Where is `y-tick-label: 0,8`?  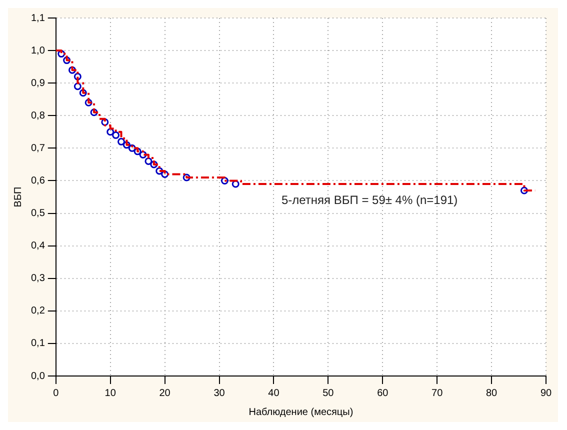 y-tick-label: 0,8 is located at coordinates (38, 116).